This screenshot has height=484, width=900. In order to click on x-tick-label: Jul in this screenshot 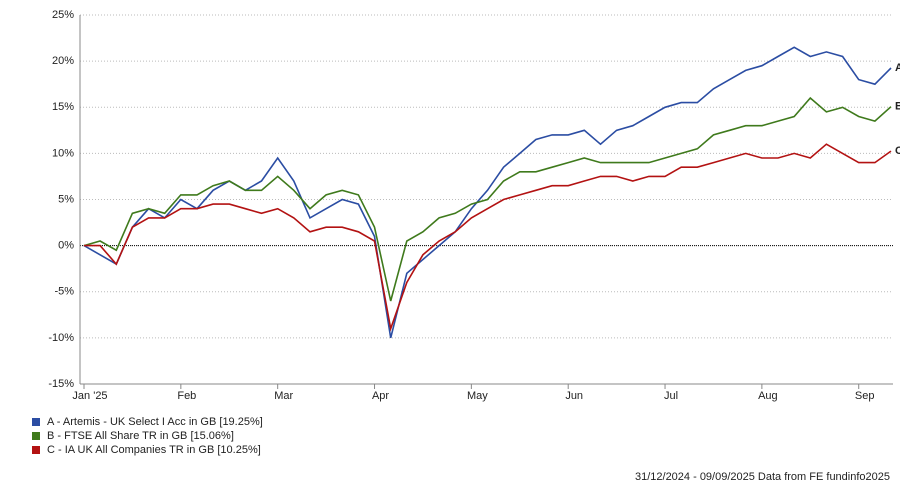, I will do `click(671, 396)`.